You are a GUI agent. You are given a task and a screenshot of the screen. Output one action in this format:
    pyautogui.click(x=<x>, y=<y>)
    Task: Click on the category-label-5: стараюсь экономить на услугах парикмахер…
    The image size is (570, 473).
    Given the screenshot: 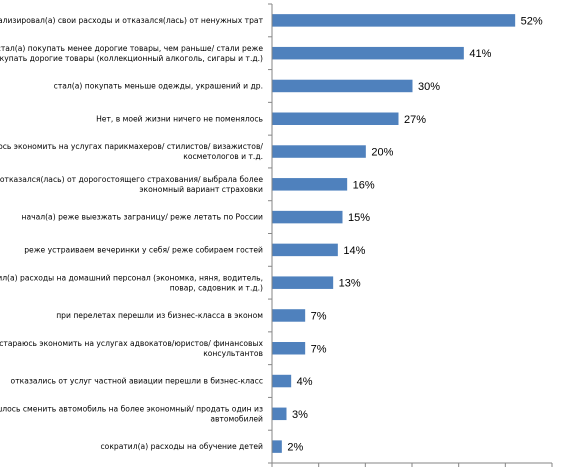 What is the action you would take?
    pyautogui.click(x=131, y=151)
    